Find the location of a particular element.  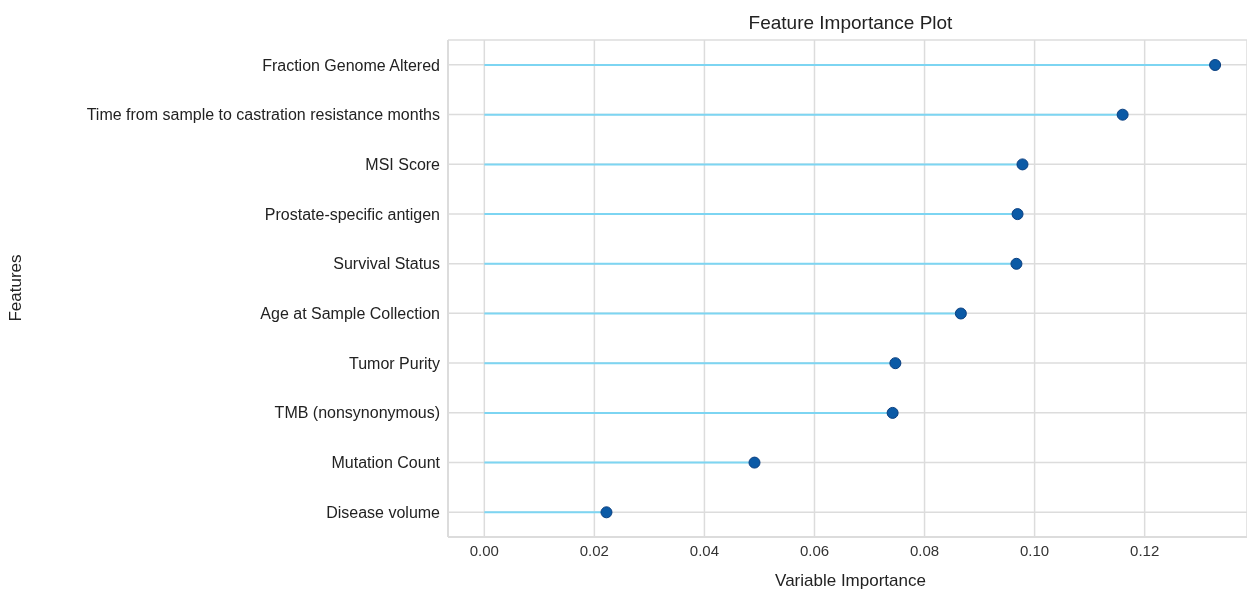

y-tick-label: Disease volume is located at coordinates (383, 512).